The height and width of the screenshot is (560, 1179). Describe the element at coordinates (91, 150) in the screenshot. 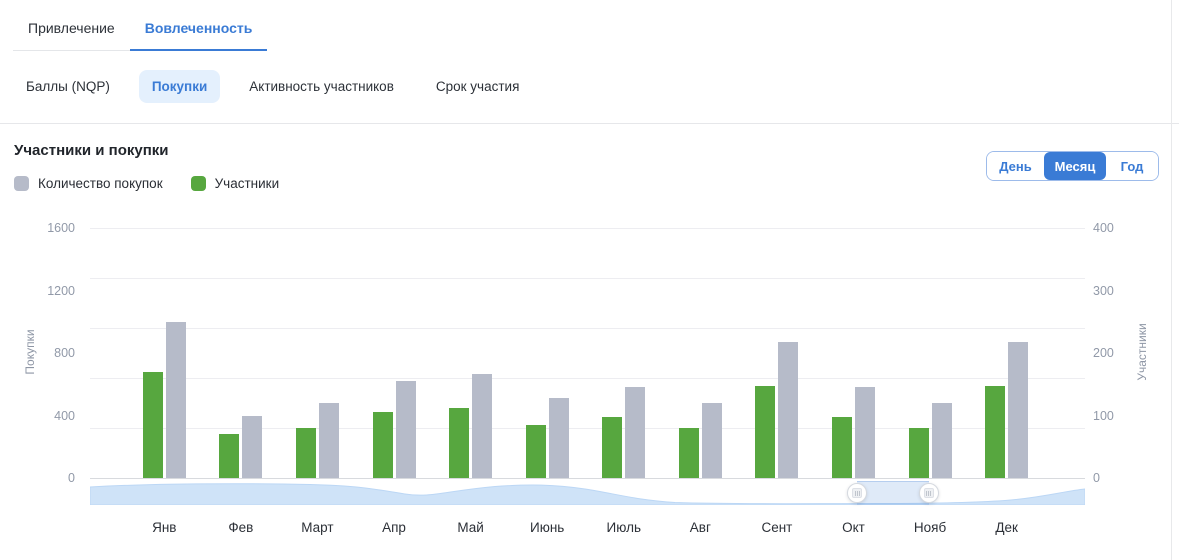

I see `chart-title: Участники и покупки` at that location.